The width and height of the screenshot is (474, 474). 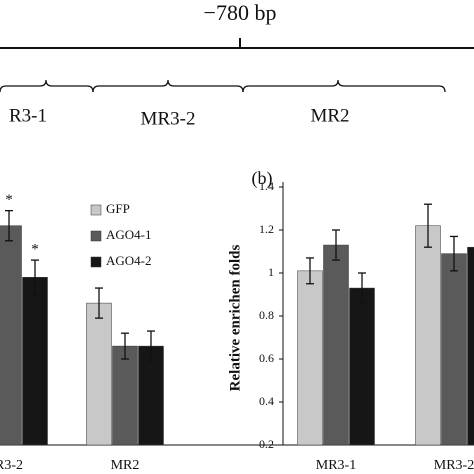 What do you see at coordinates (129, 260) in the screenshot?
I see `legend-label: AGO4-2` at bounding box center [129, 260].